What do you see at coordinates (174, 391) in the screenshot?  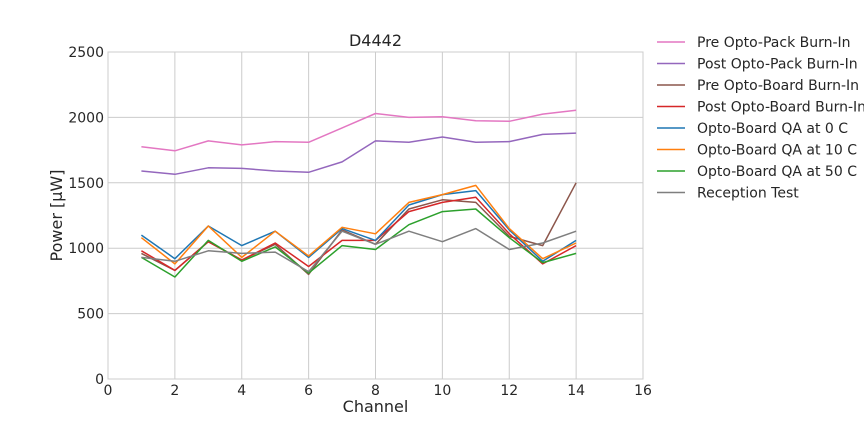 I see `x-tick-label: 2` at bounding box center [174, 391].